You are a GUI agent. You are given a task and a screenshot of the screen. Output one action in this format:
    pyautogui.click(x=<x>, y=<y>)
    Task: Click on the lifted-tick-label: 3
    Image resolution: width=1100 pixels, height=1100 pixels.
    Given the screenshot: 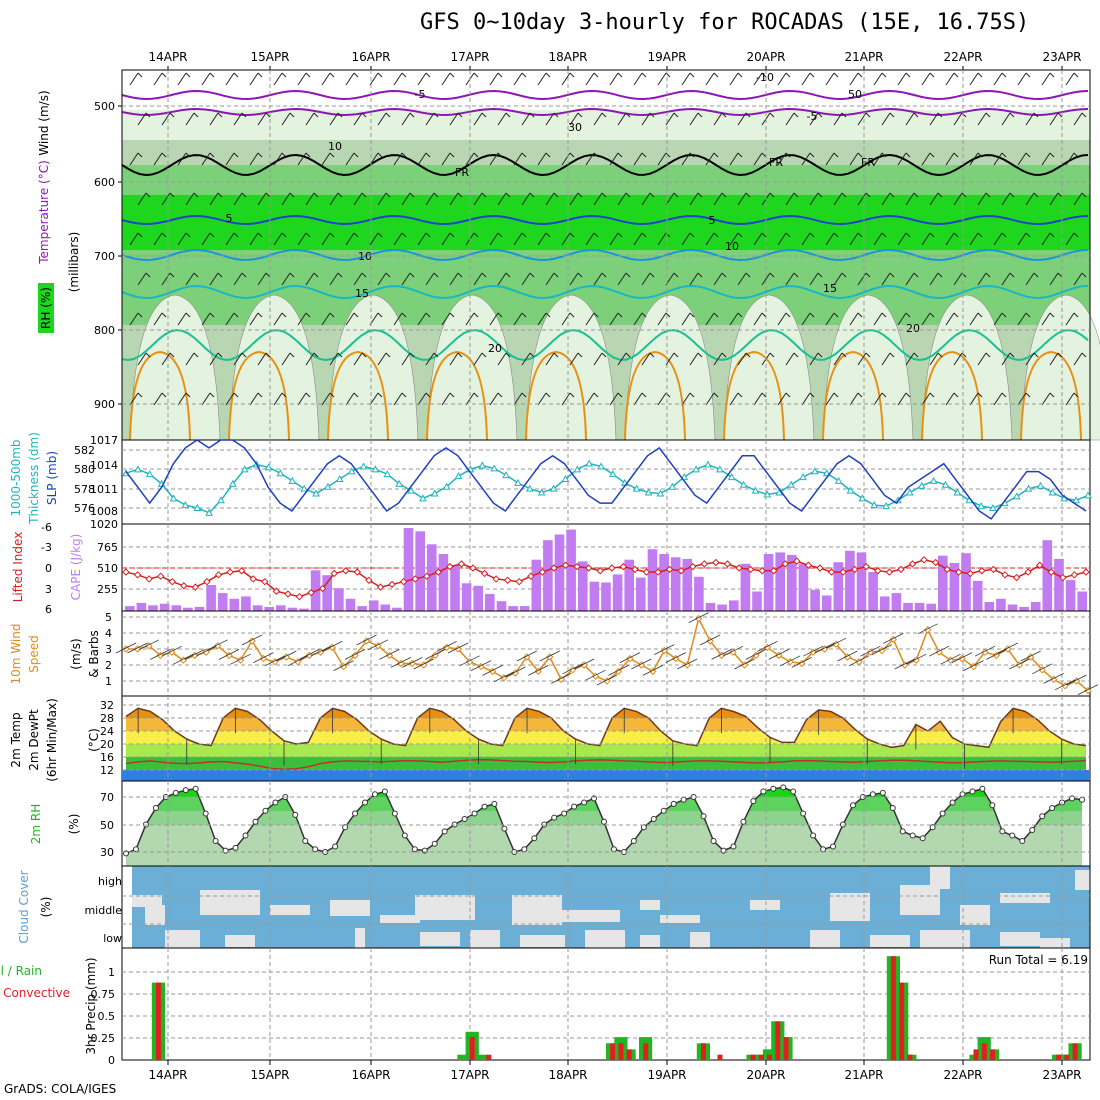 What is the action you would take?
    pyautogui.click(x=48, y=589)
    